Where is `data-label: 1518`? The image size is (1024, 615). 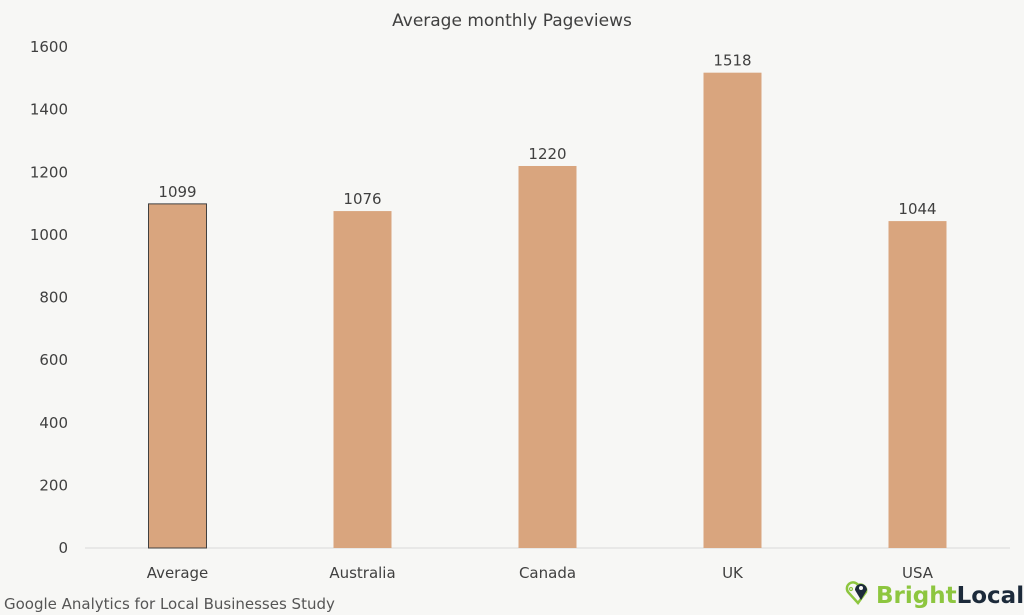 data-label: 1518 is located at coordinates (732, 61).